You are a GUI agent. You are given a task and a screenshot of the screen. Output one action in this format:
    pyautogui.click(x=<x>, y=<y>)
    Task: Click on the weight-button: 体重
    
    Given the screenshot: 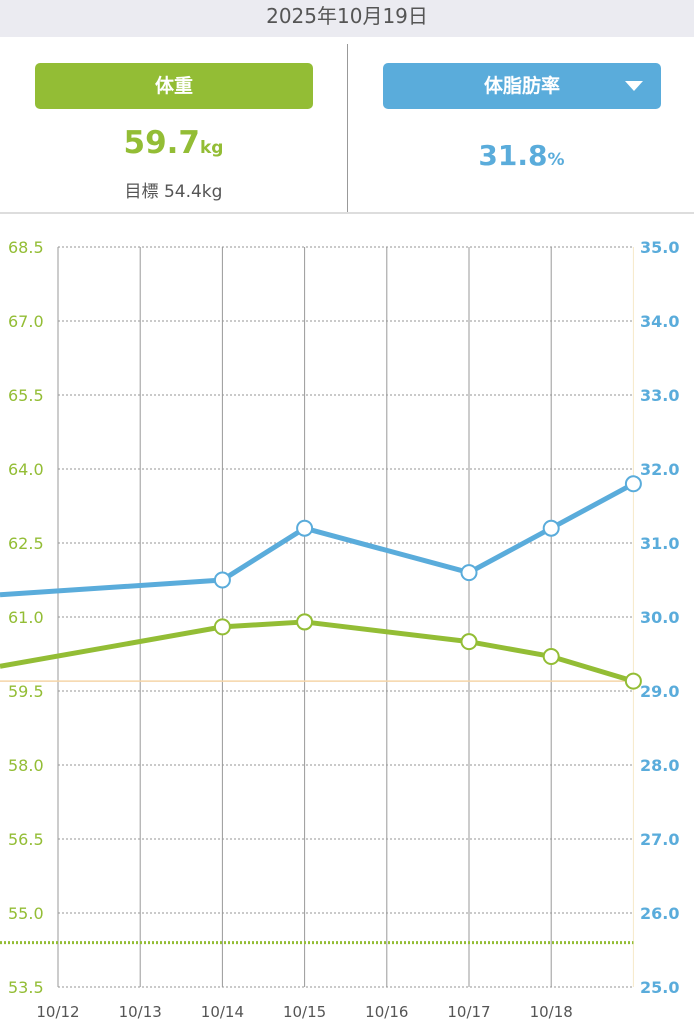 What is the action you would take?
    pyautogui.click(x=174, y=86)
    